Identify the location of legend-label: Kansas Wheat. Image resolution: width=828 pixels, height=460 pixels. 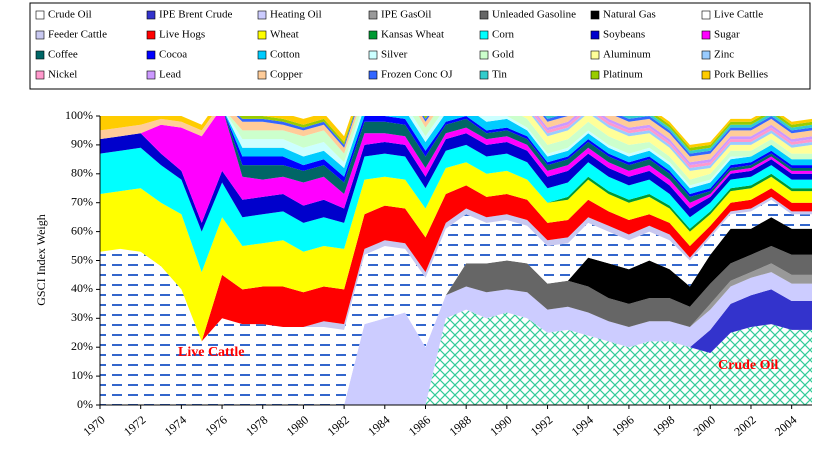
(412, 35).